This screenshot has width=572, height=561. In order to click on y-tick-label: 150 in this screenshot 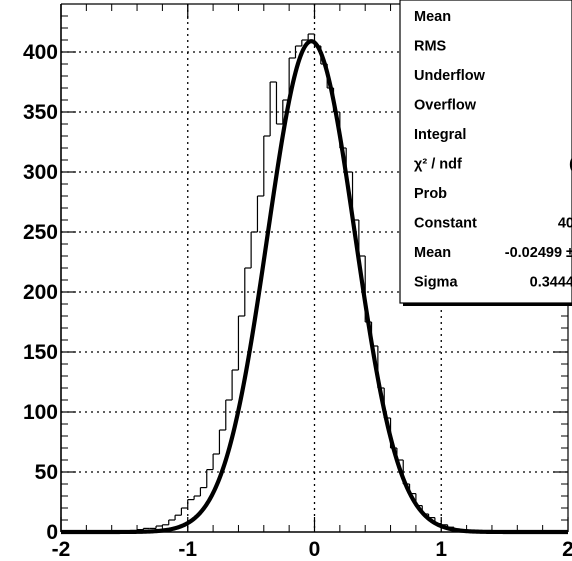, I will do `click(40, 352)`.